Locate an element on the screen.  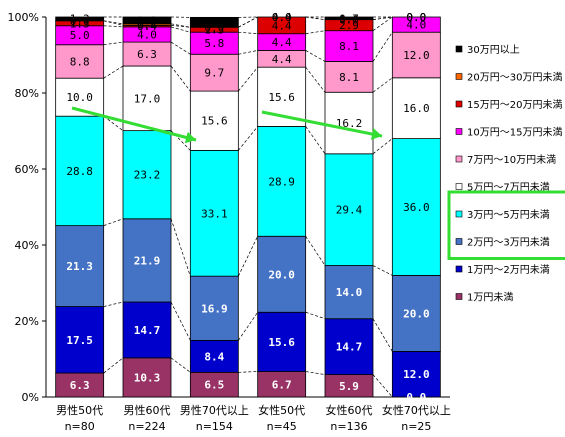
data-label: 16.0 is located at coordinates (416, 108).